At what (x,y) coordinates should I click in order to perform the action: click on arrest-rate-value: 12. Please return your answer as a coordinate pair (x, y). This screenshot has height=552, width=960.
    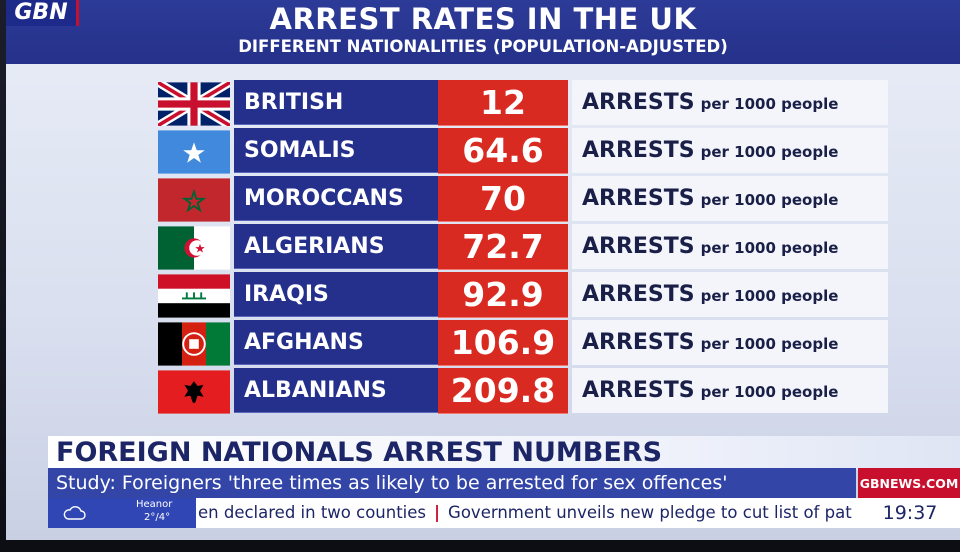
    Looking at the image, I should click on (503, 103).